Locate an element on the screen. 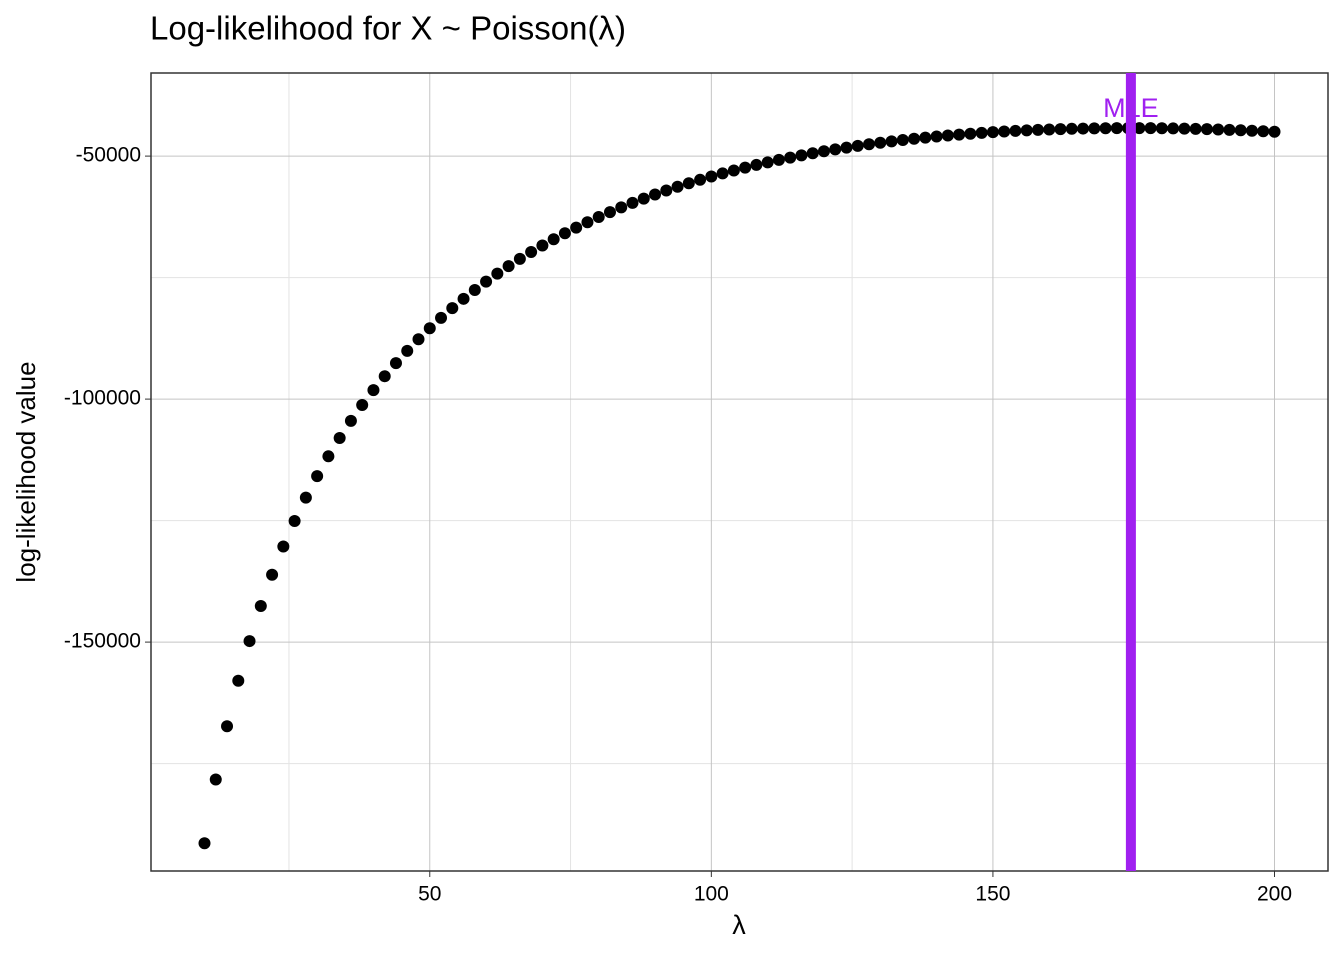 This screenshot has height=965, width=1344. x-axis-title: λ is located at coordinates (739, 925).